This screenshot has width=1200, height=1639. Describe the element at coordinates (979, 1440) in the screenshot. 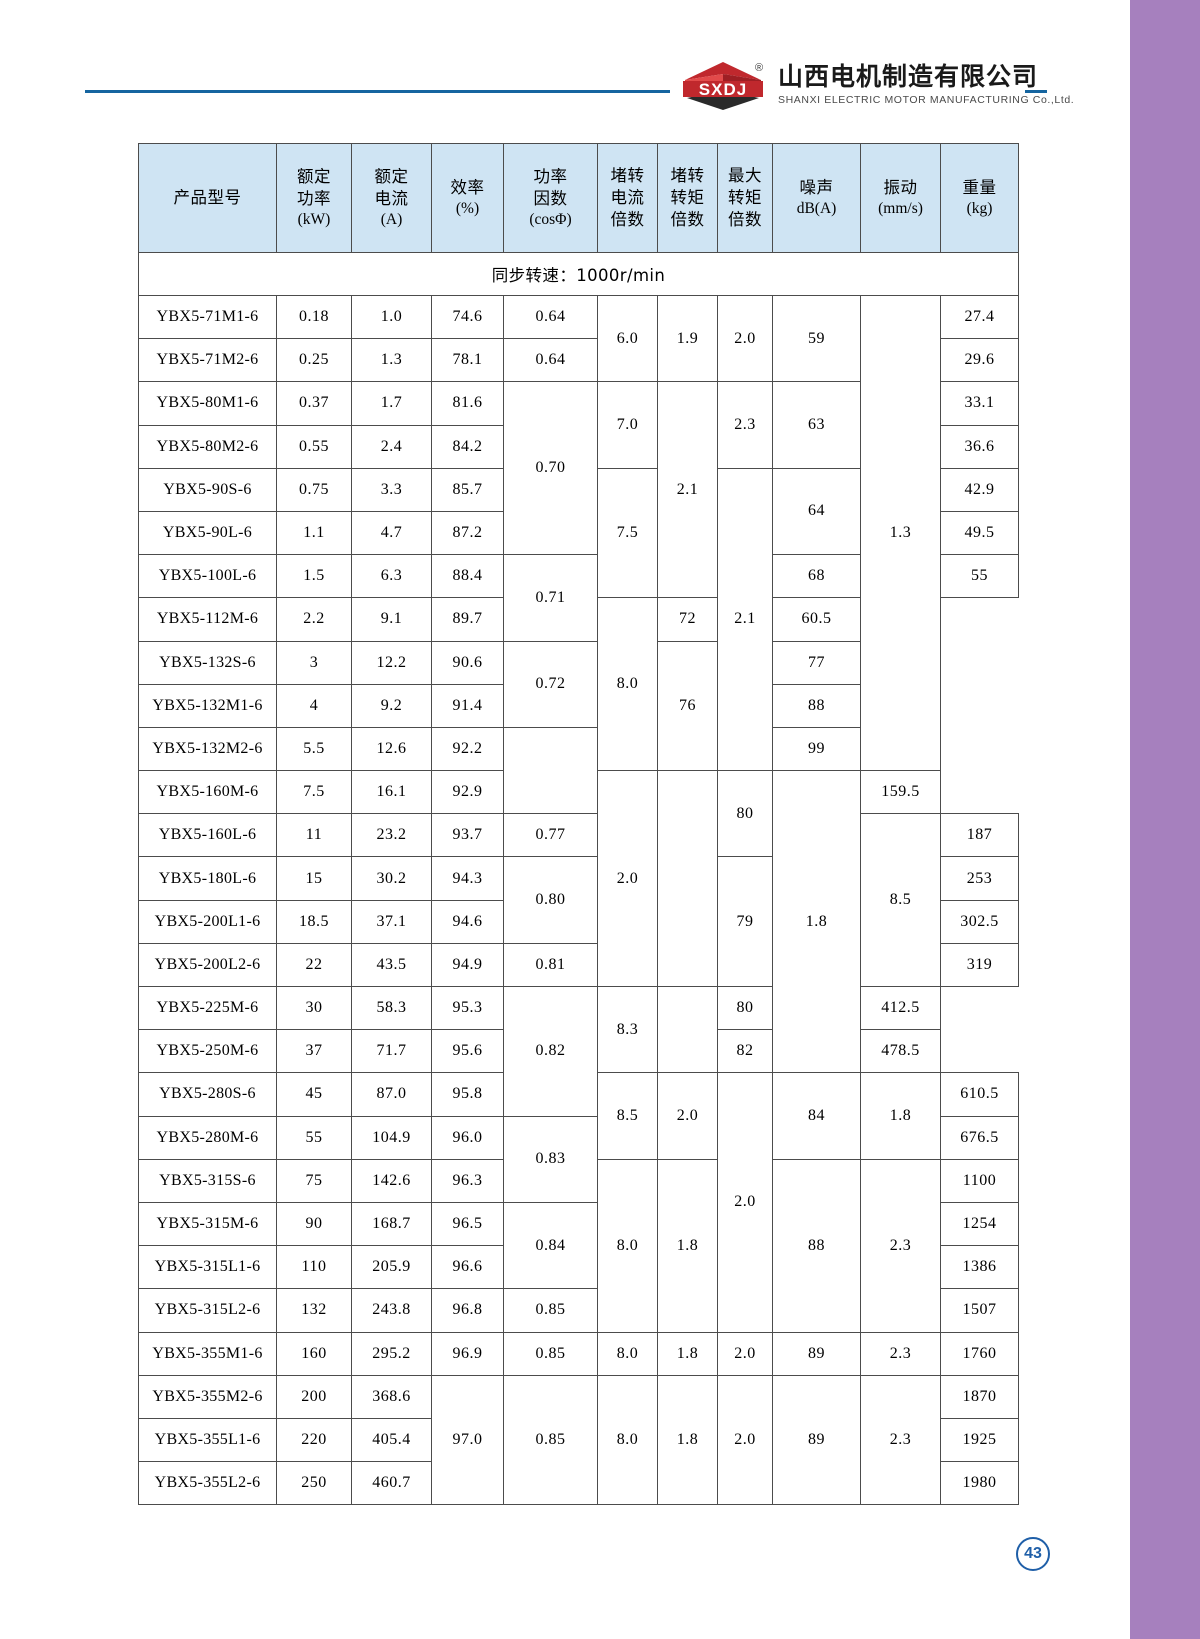

I see `cell-weight: 1925` at that location.